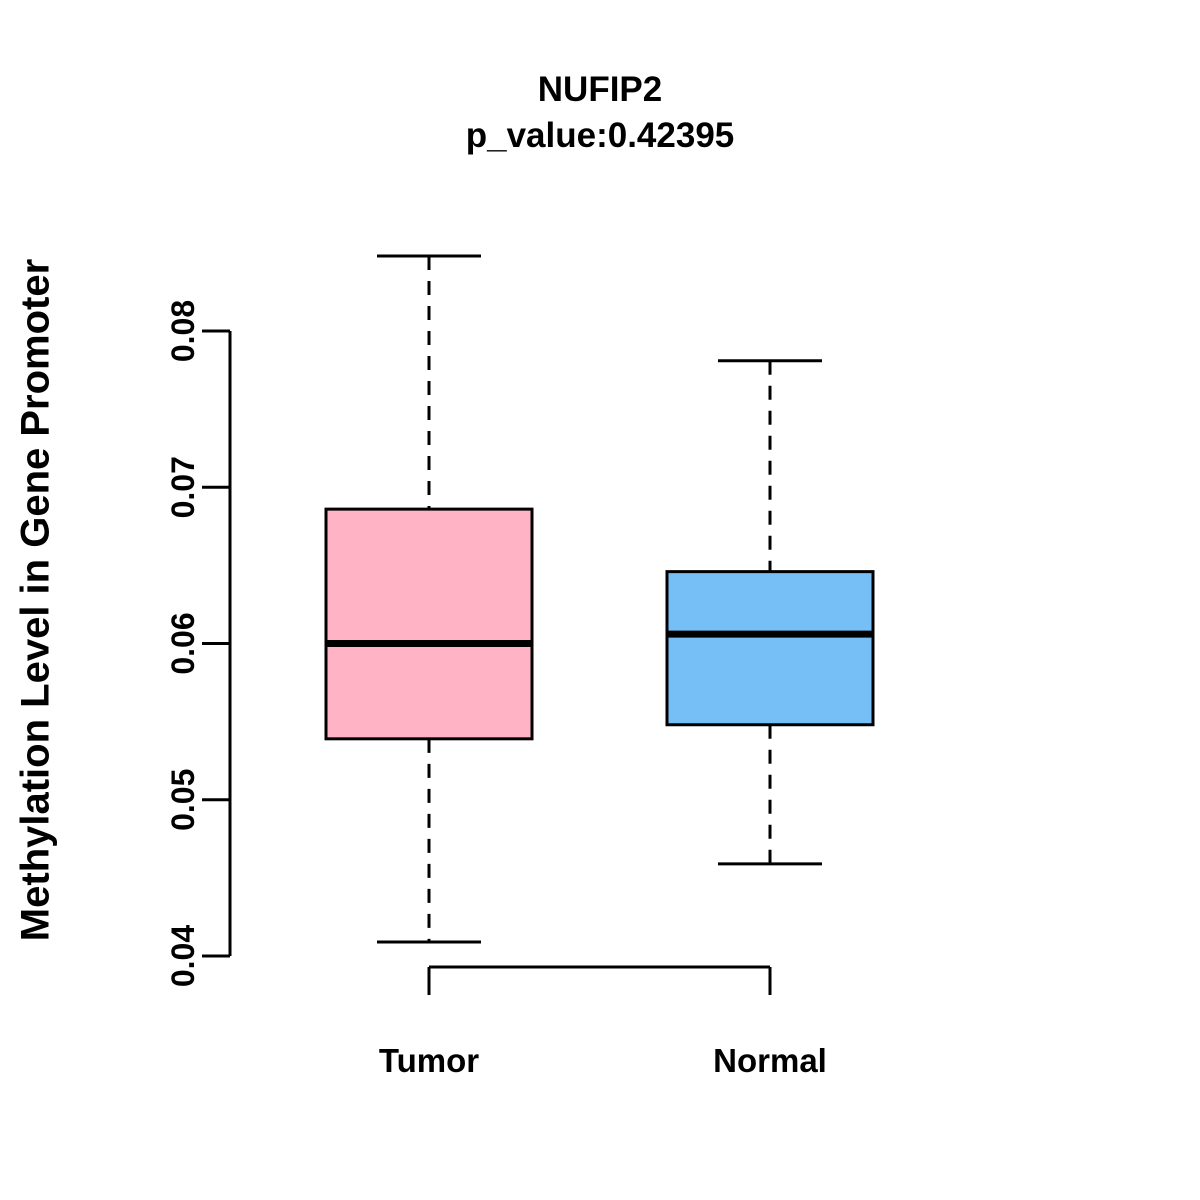 This screenshot has height=1200, width=1200. What do you see at coordinates (600, 135) in the screenshot?
I see `chart-title-pvalue: p_value:0.42395` at bounding box center [600, 135].